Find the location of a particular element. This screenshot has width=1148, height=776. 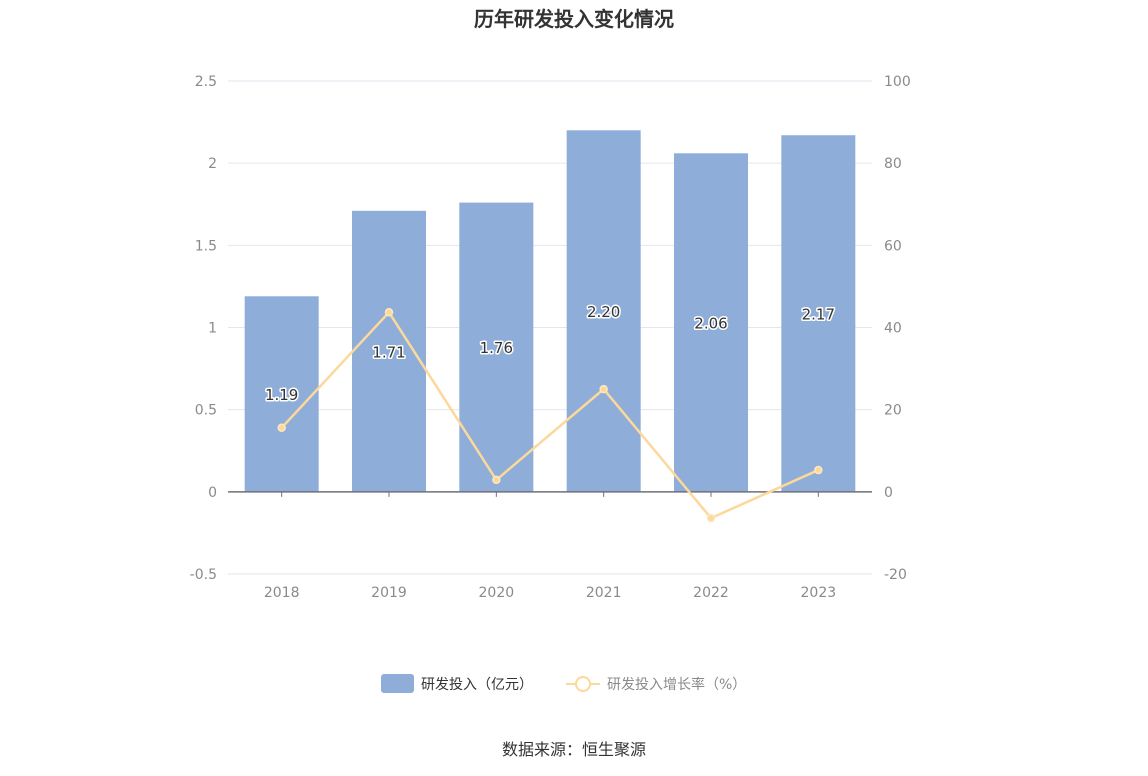

legend-item-bar: 研发投入（亿元） is located at coordinates (457, 683).